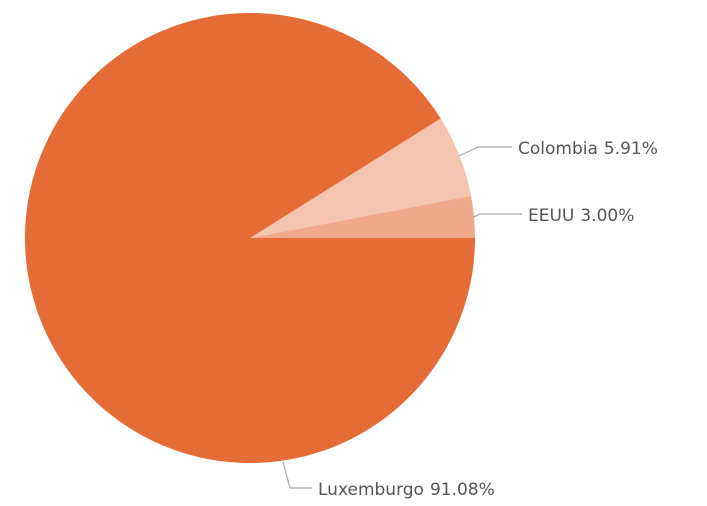 The width and height of the screenshot is (707, 506). I want to click on slice-value: 5.91%, so click(631, 149).